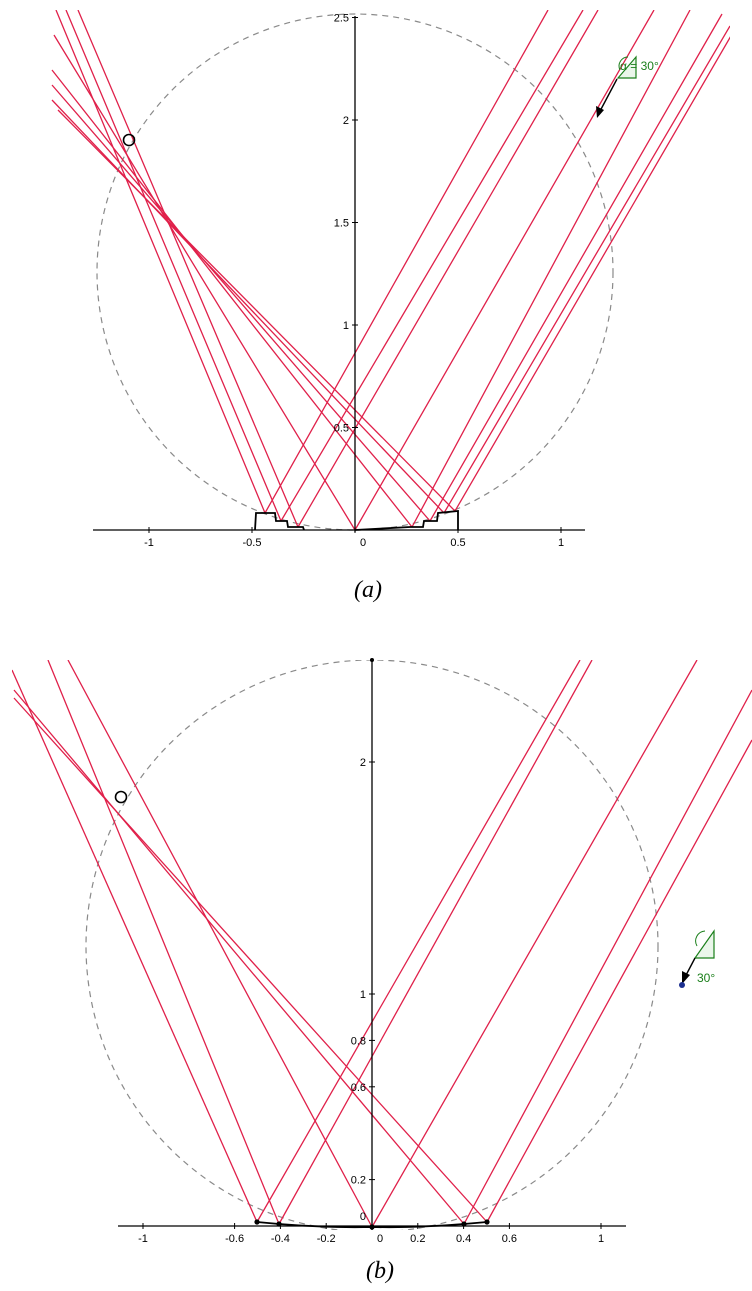  What do you see at coordinates (341, 429) in the screenshot?
I see `y-tick-label-a-0: 0.5` at bounding box center [341, 429].